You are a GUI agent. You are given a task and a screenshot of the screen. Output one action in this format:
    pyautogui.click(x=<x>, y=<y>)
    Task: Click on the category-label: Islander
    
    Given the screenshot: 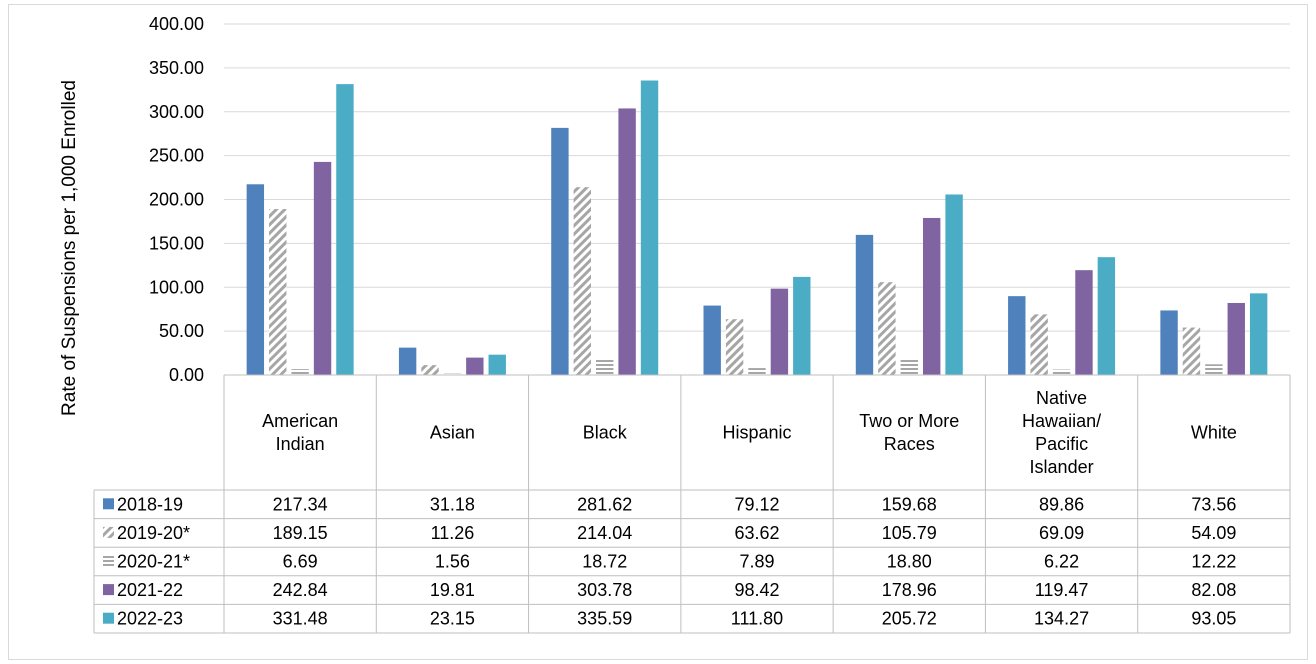 What is the action you would take?
    pyautogui.click(x=1062, y=467)
    